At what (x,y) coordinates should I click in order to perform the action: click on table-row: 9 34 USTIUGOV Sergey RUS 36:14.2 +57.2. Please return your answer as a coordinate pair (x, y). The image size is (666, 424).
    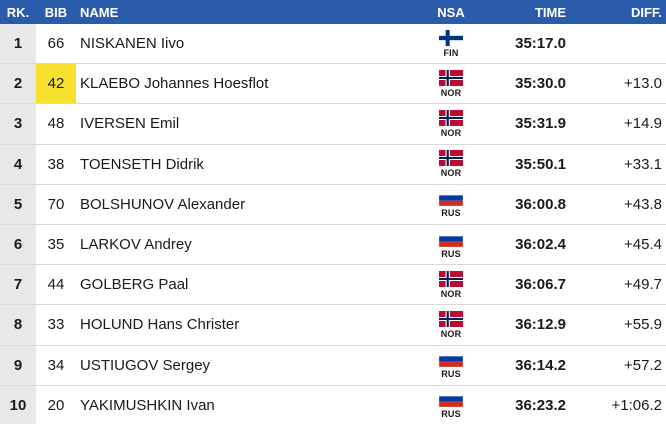
    Looking at the image, I should click on (333, 365).